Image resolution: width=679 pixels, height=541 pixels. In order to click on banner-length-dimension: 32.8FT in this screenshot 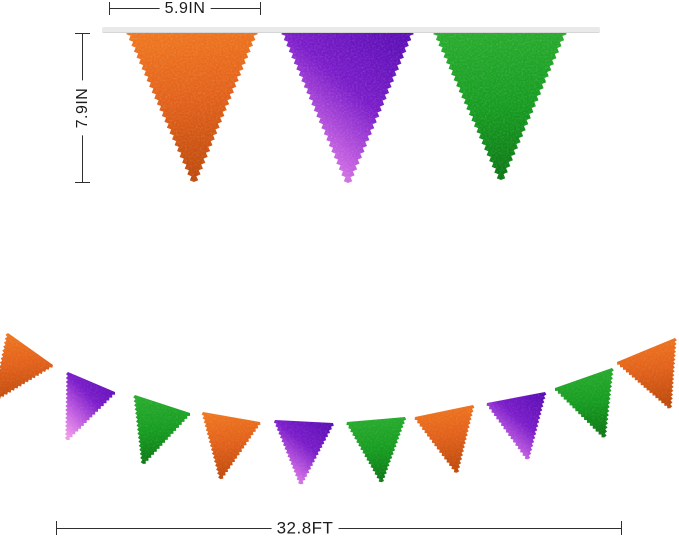, I will do `click(339, 528)`.